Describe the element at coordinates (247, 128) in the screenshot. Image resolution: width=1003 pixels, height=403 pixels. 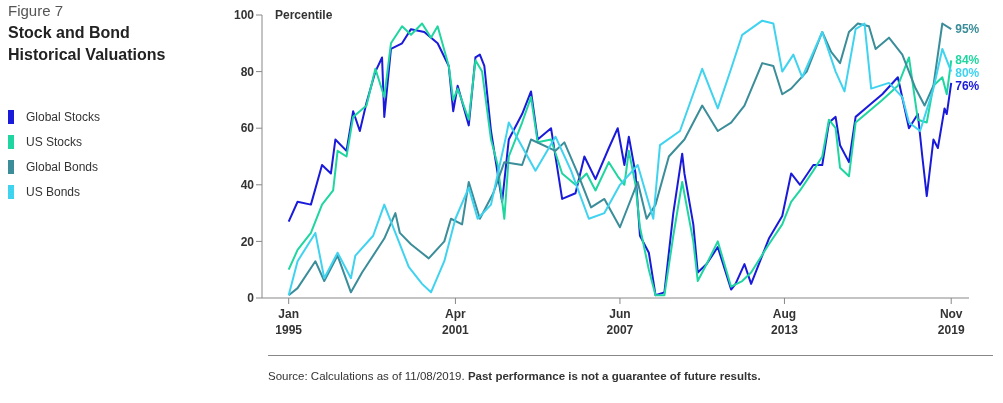
I see `y-tick-label: 60` at that location.